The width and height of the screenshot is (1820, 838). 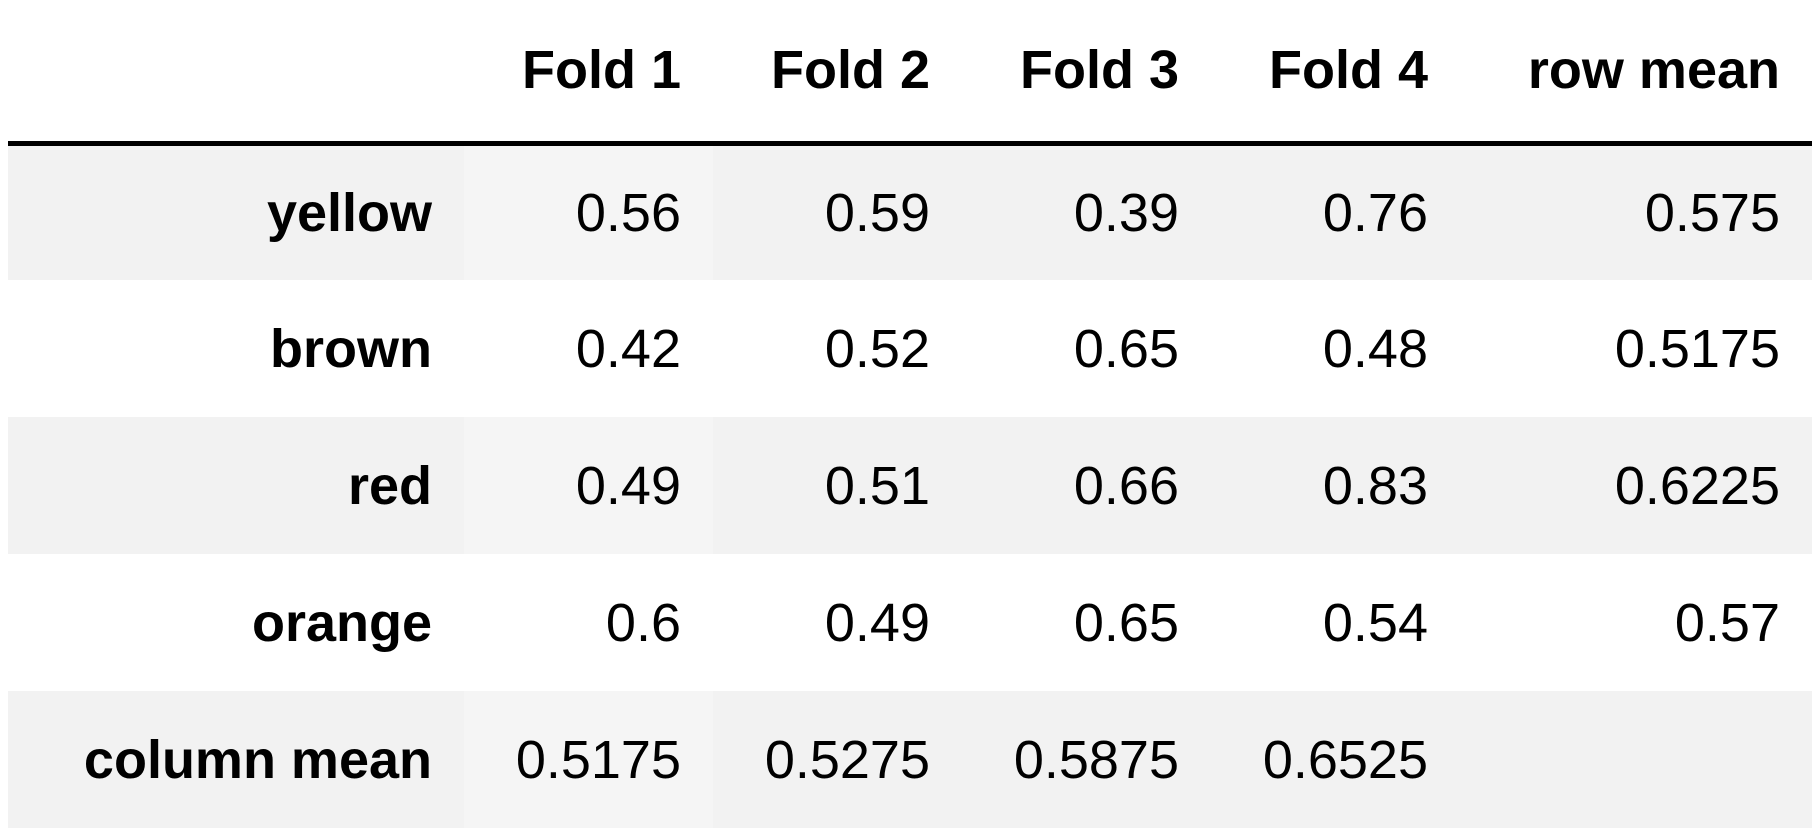 What do you see at coordinates (1096, 759) in the screenshot?
I see `cell-fold-3: 0.5875` at bounding box center [1096, 759].